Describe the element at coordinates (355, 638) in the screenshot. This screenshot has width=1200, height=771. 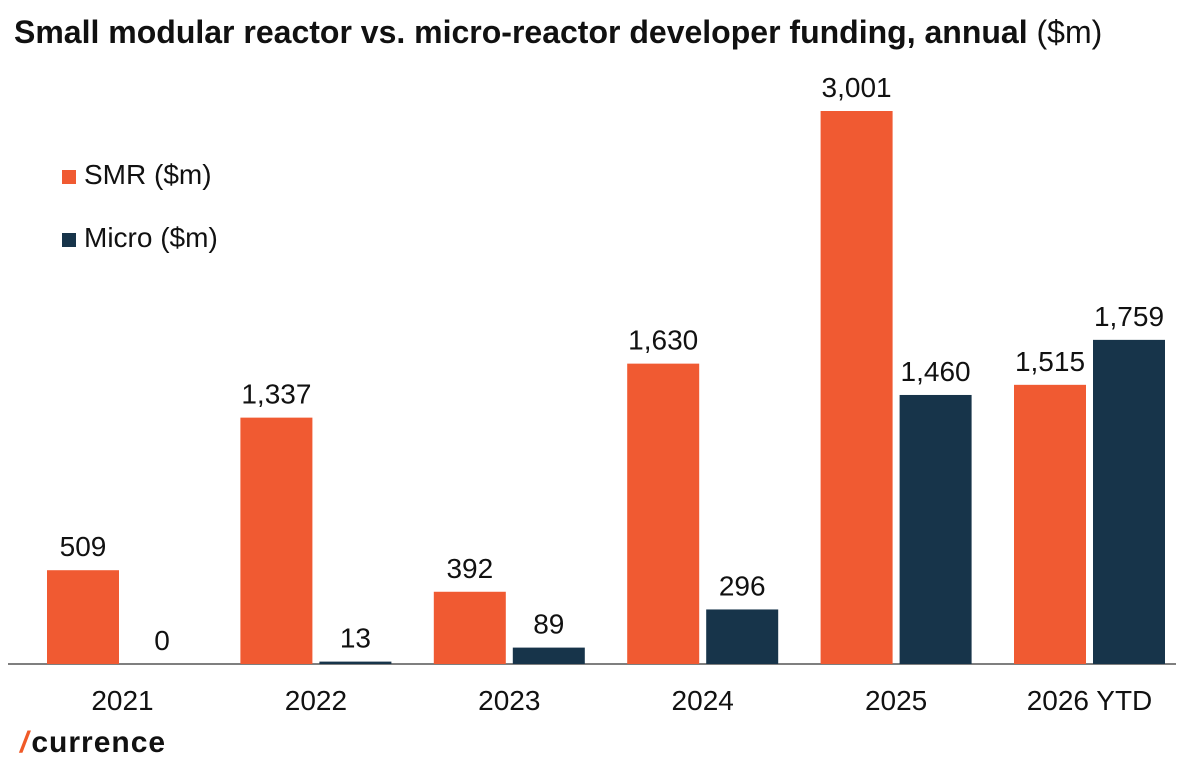
I see `data-label-micro-2022: 13` at that location.